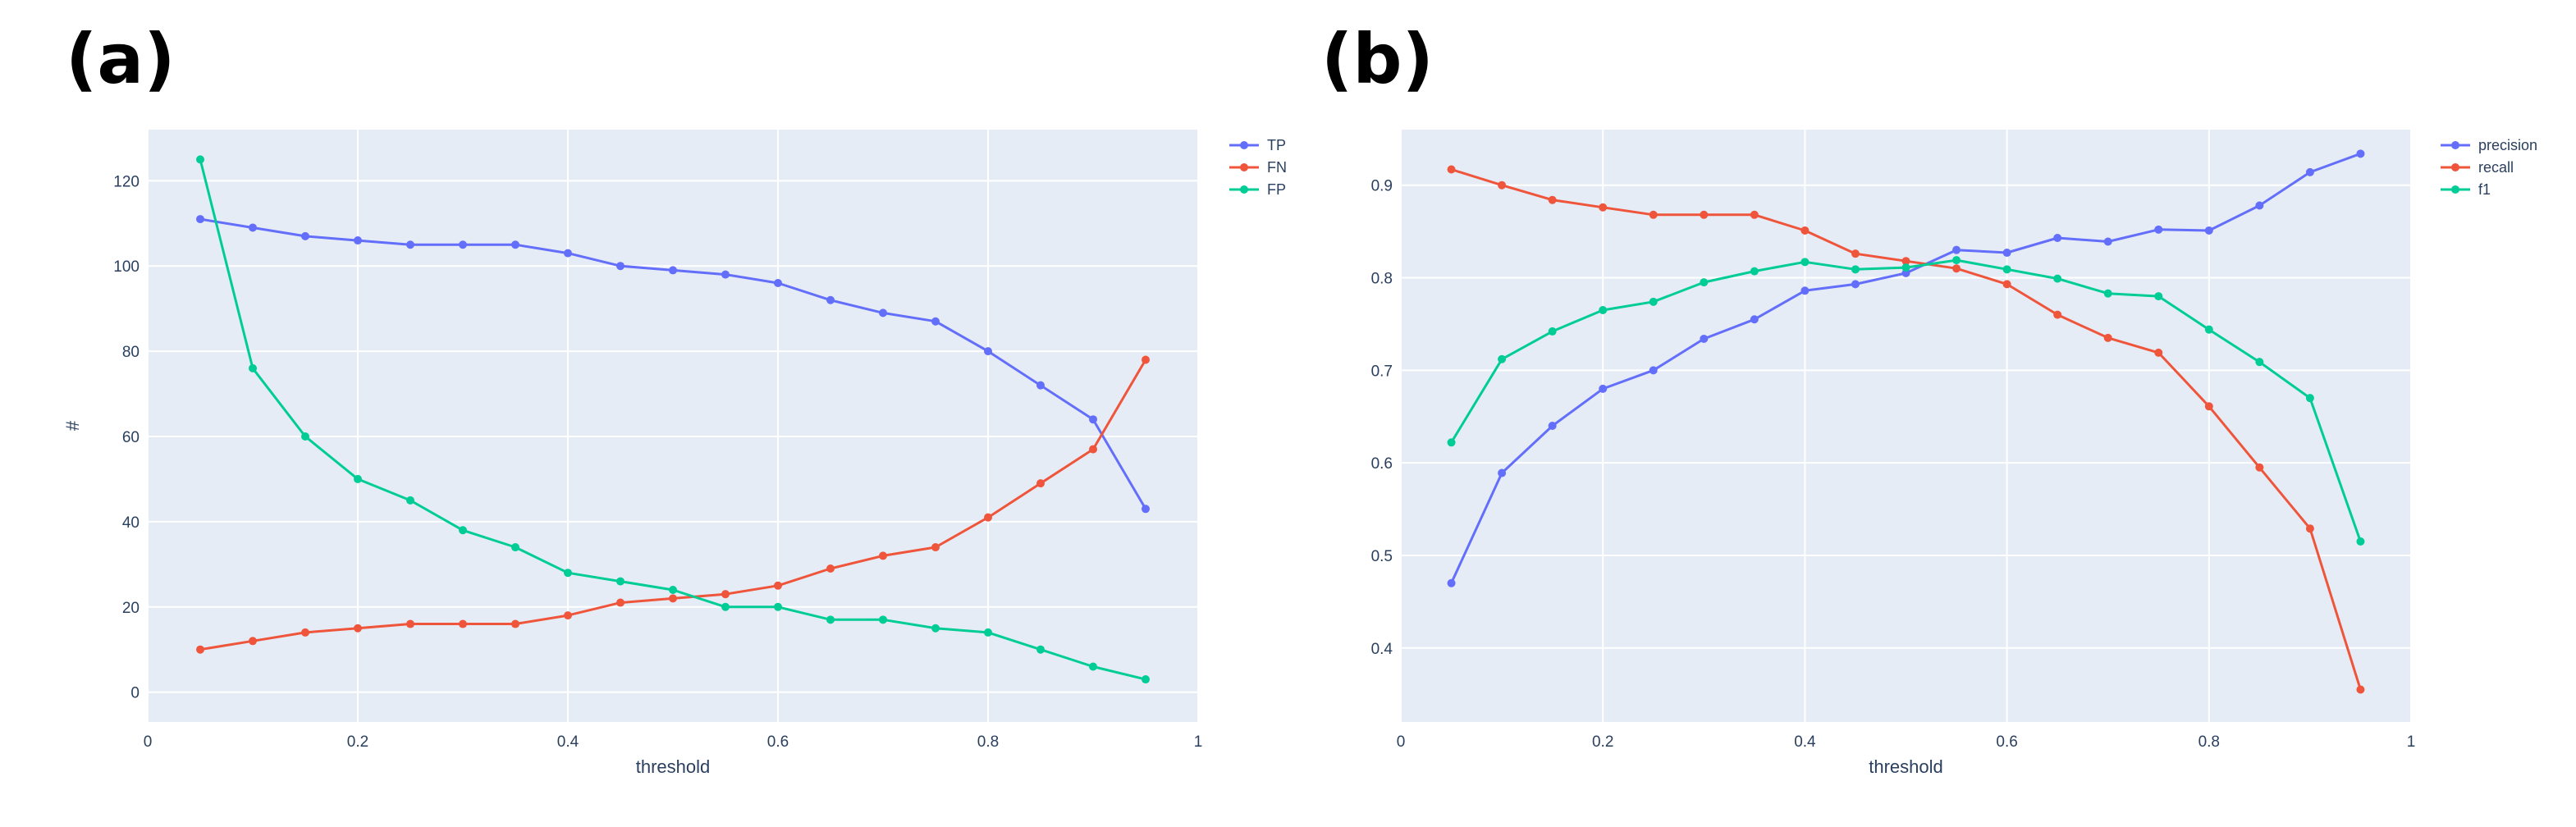 This screenshot has width=2576, height=827. What do you see at coordinates (121, 59) in the screenshot?
I see `panel-label-a: (a)` at bounding box center [121, 59].